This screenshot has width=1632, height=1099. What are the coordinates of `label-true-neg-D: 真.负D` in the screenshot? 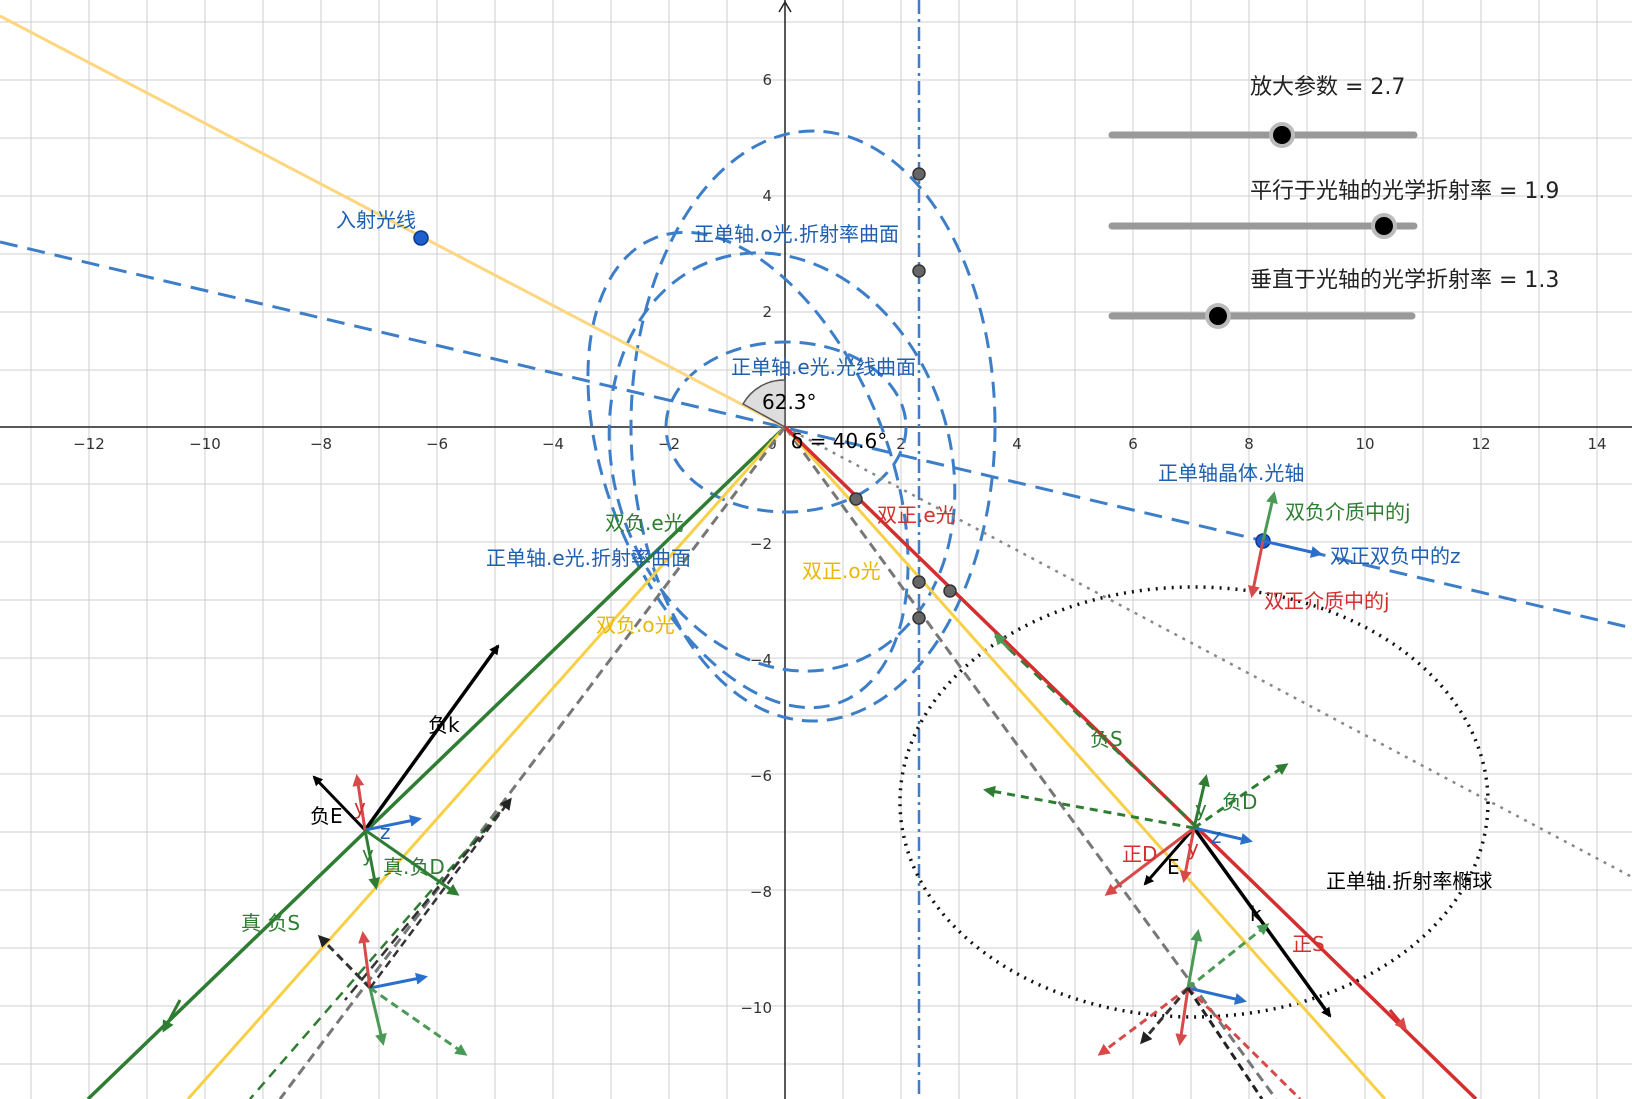 It's located at (414, 867).